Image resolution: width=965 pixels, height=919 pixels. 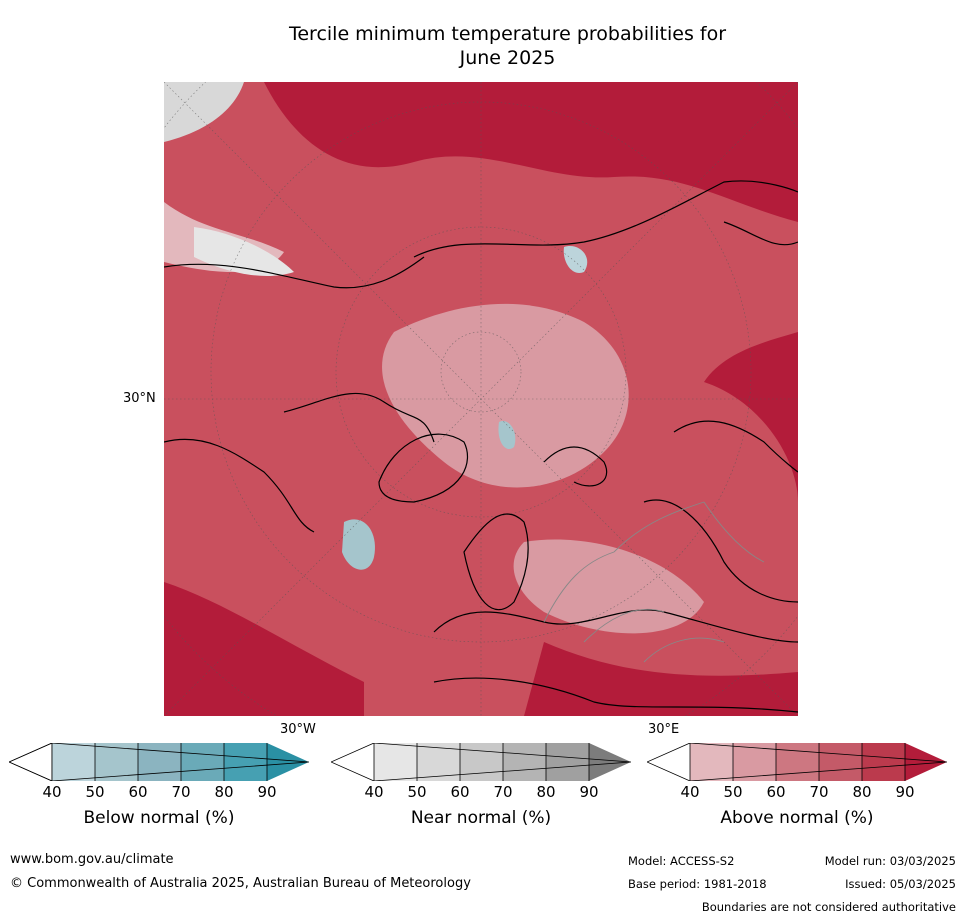 I want to click on below-normal-patch-atlantic, so click(x=358, y=544).